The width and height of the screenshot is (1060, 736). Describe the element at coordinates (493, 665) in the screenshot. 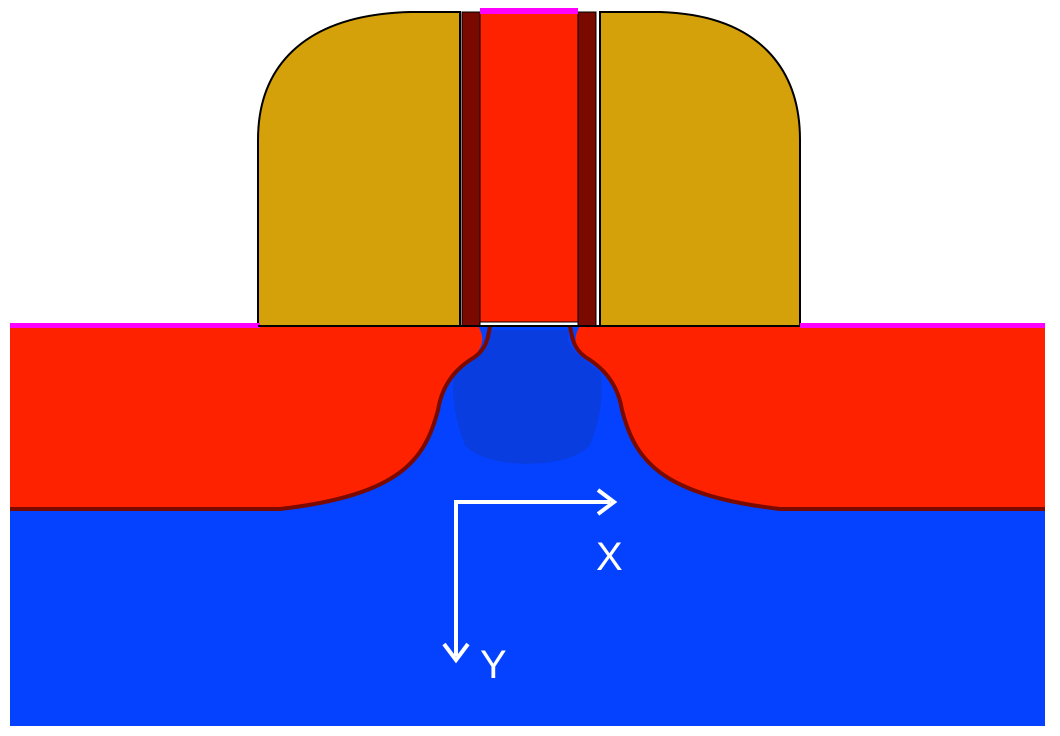

I see `y-axis-label: Y` at that location.